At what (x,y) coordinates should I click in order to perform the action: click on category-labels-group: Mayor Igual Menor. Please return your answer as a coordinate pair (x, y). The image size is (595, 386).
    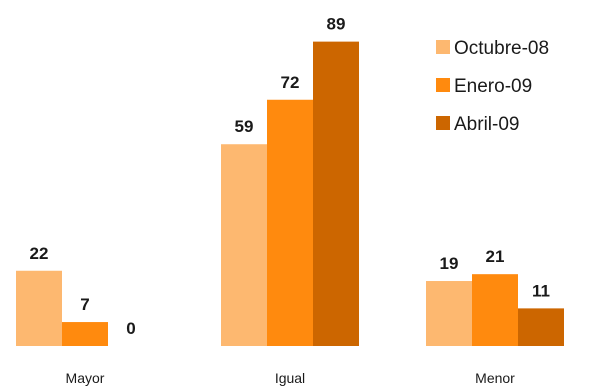
    Looking at the image, I should click on (291, 378).